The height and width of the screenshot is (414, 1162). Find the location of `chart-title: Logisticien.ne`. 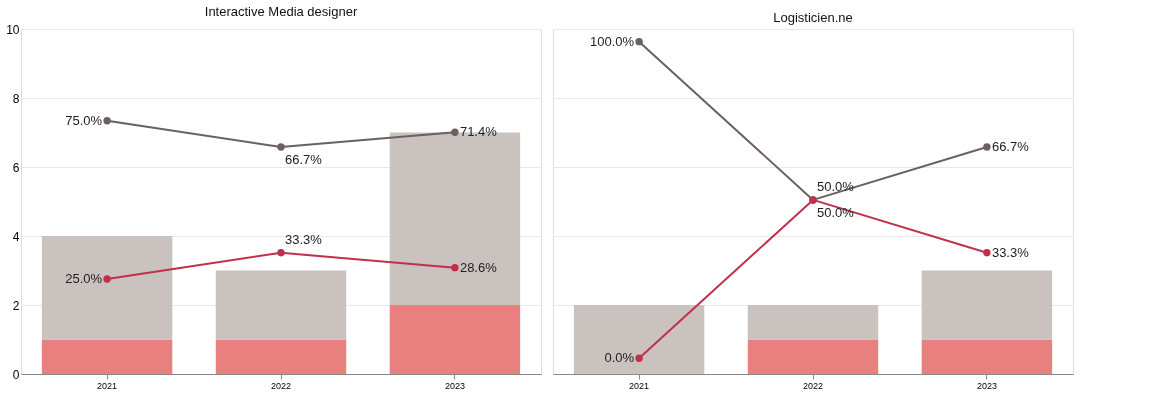

chart-title: Logisticien.ne is located at coordinates (813, 17).